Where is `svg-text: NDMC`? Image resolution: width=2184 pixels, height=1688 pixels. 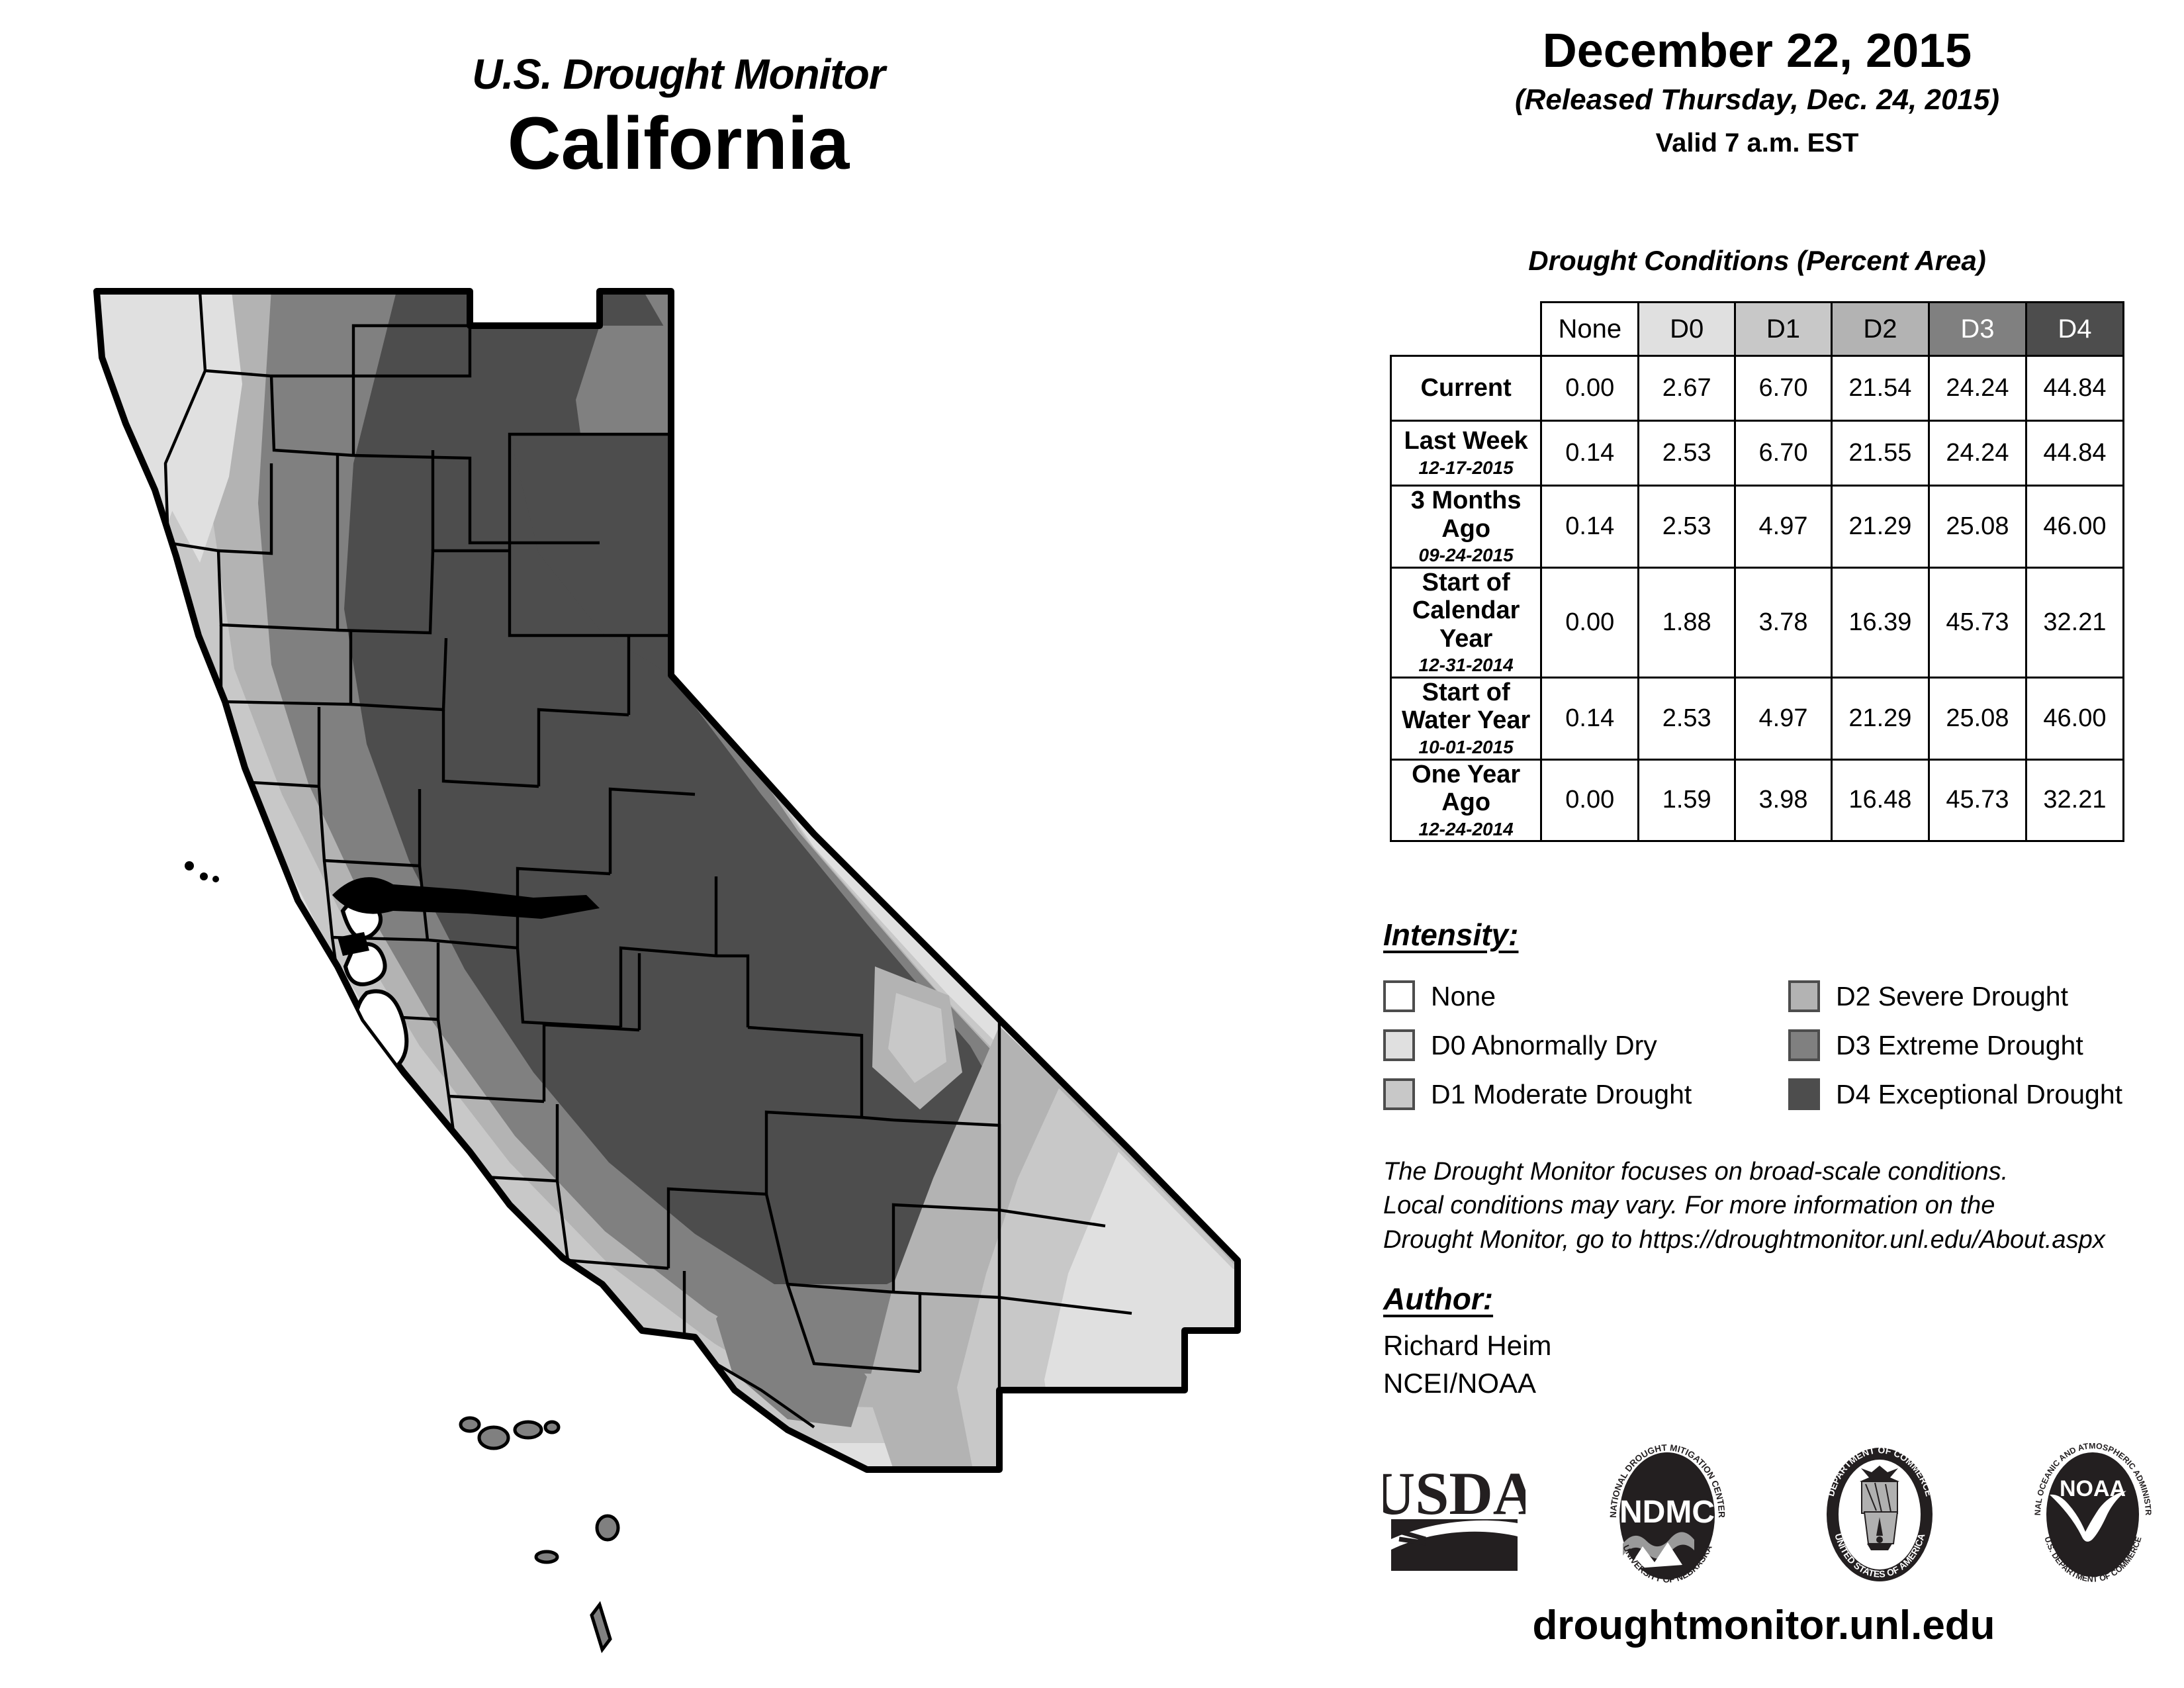 svg-text: NDMC is located at coordinates (1667, 1512).